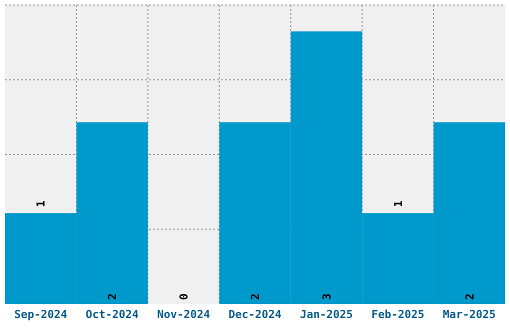  Describe the element at coordinates (255, 314) in the screenshot. I see `x-tick-label: Dec-2024` at that location.